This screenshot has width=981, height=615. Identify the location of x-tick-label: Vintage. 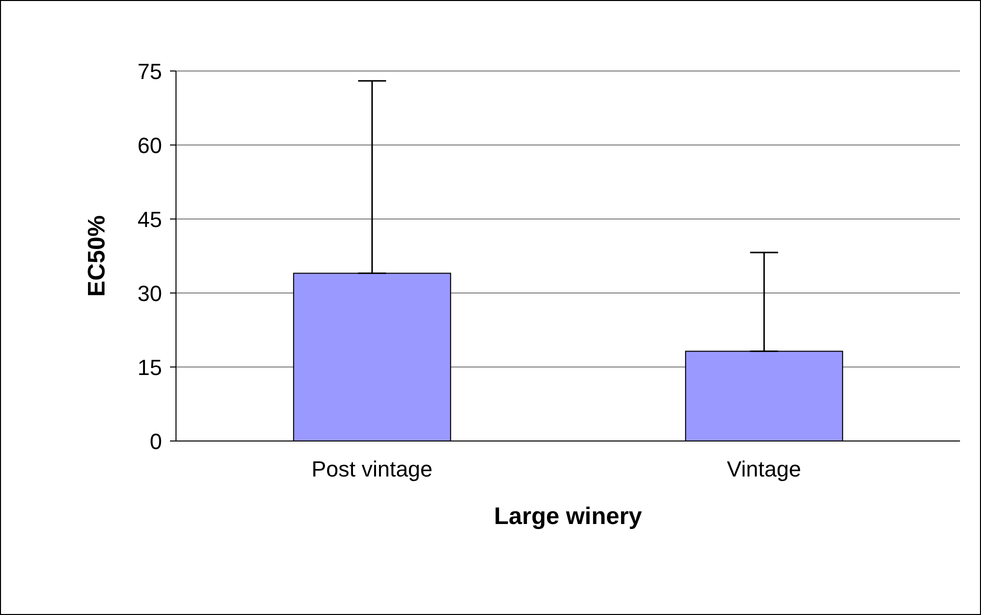
(764, 469).